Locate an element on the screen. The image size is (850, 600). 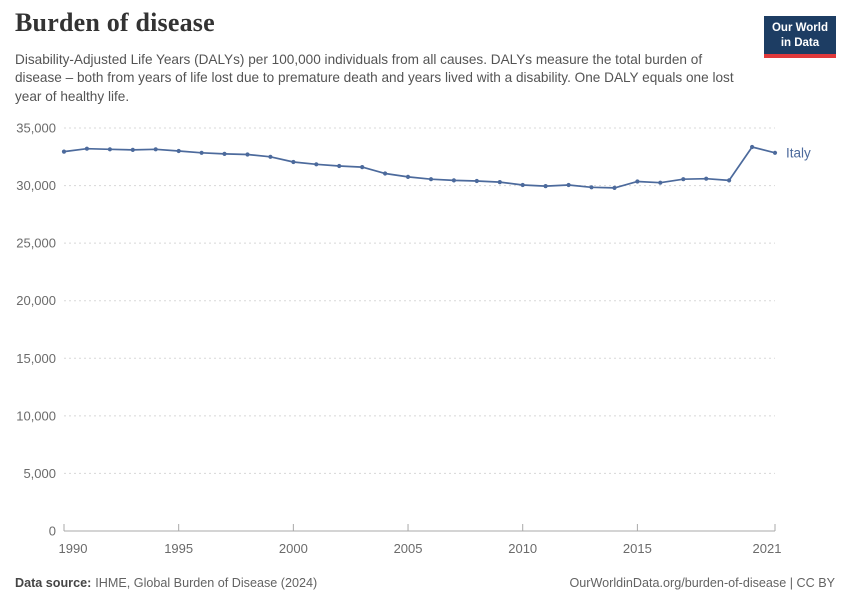
y-tick-label: 25,000 is located at coordinates (36, 243).